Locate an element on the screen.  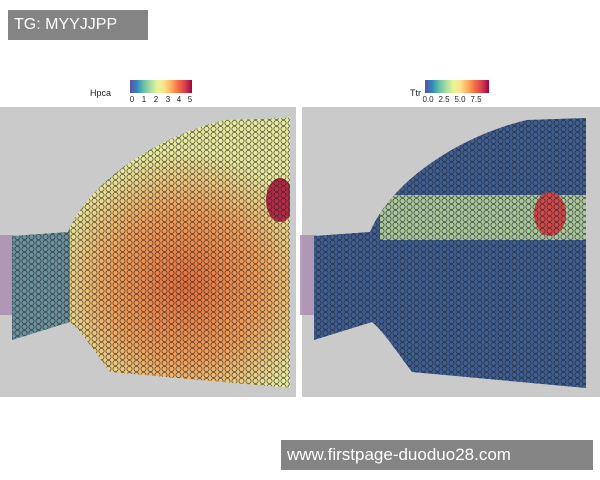
legend-title: Hpca is located at coordinates (101, 93).